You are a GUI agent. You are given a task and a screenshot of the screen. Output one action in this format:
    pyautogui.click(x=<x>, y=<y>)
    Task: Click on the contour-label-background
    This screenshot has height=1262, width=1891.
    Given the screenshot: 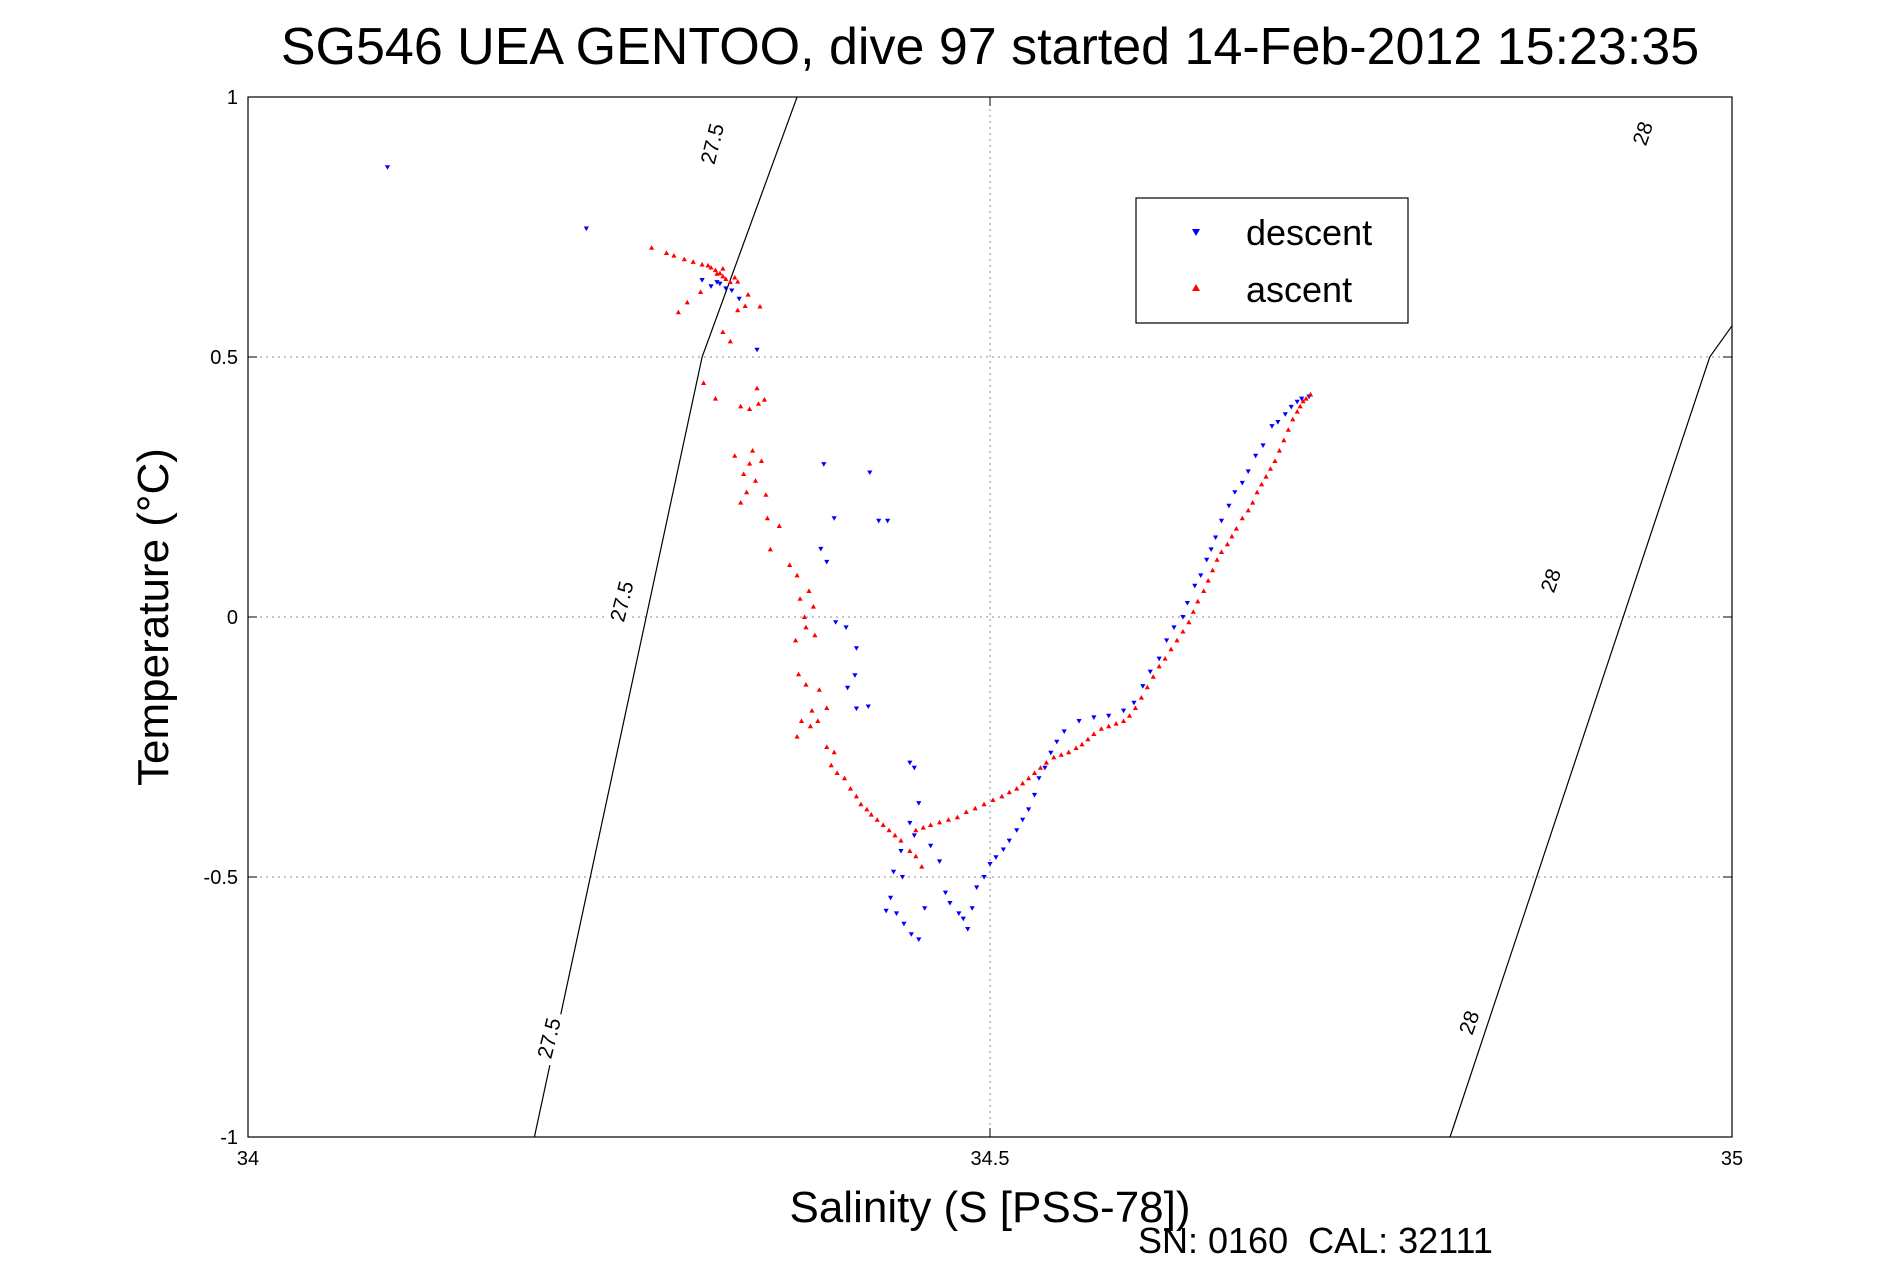 What is the action you would take?
    pyautogui.click(x=712, y=143)
    